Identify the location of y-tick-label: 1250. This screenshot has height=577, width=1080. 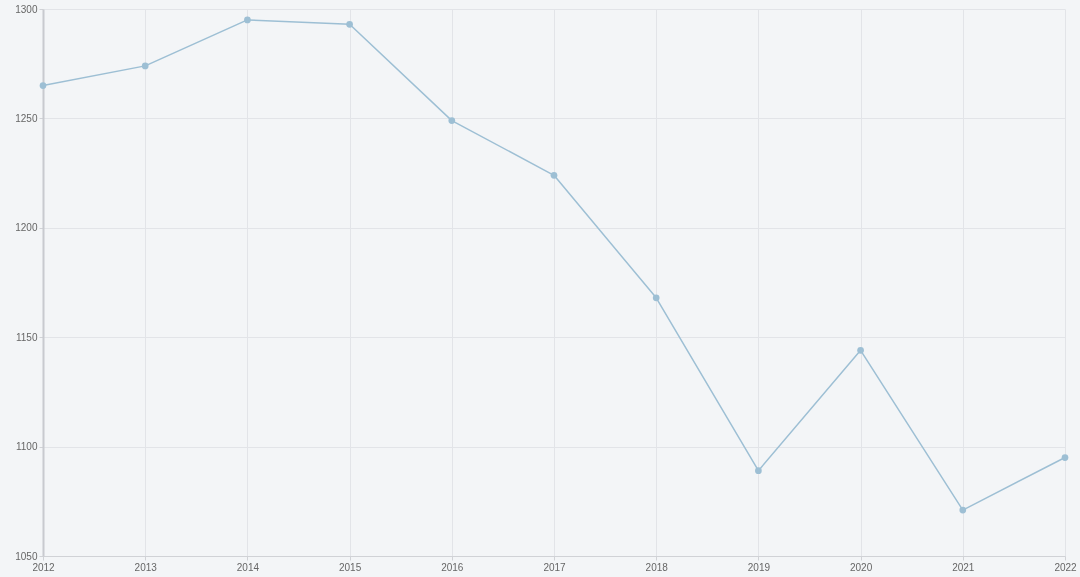
(26, 118).